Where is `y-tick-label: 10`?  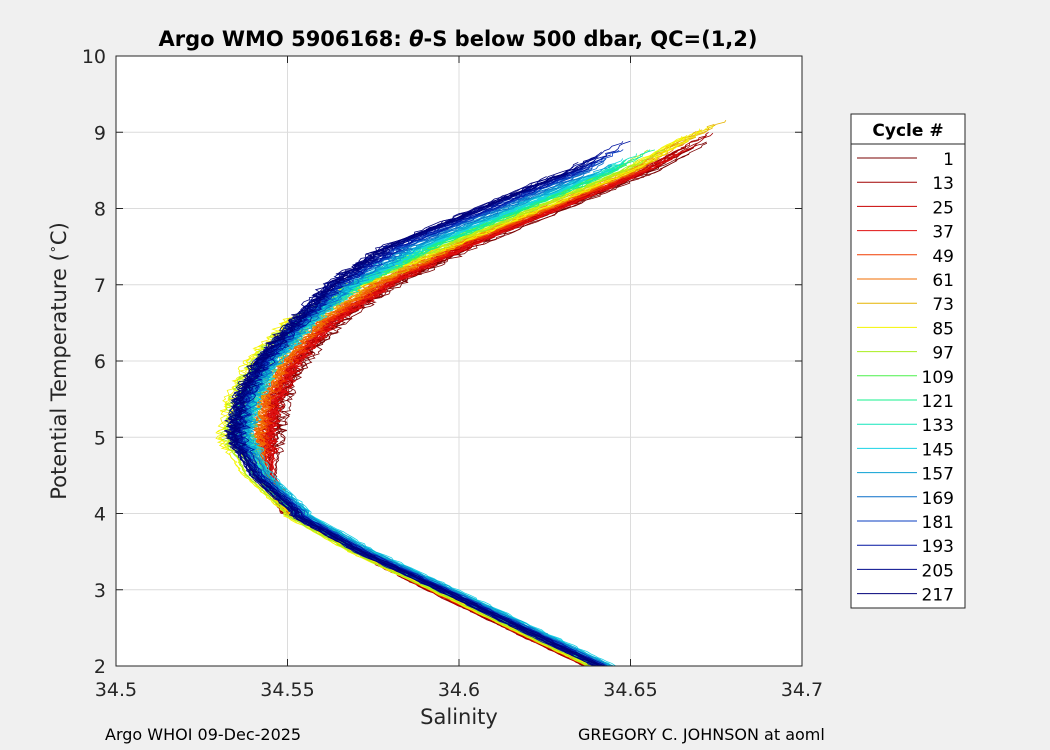
y-tick-label: 10 is located at coordinates (94, 57).